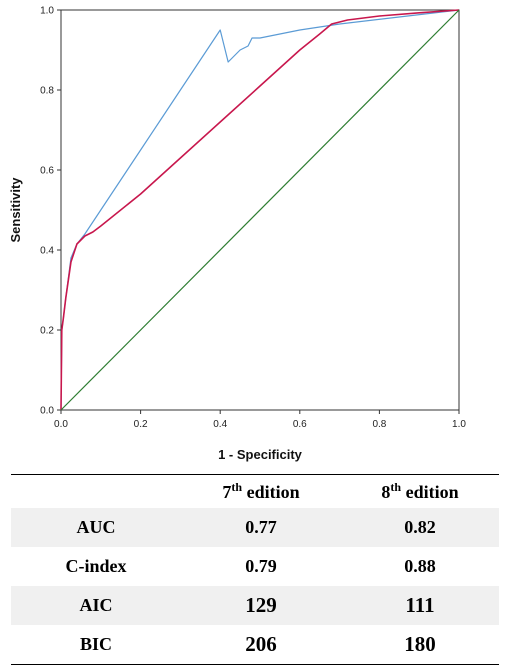  I want to click on y-tick-label: 0.4, so click(47, 251).